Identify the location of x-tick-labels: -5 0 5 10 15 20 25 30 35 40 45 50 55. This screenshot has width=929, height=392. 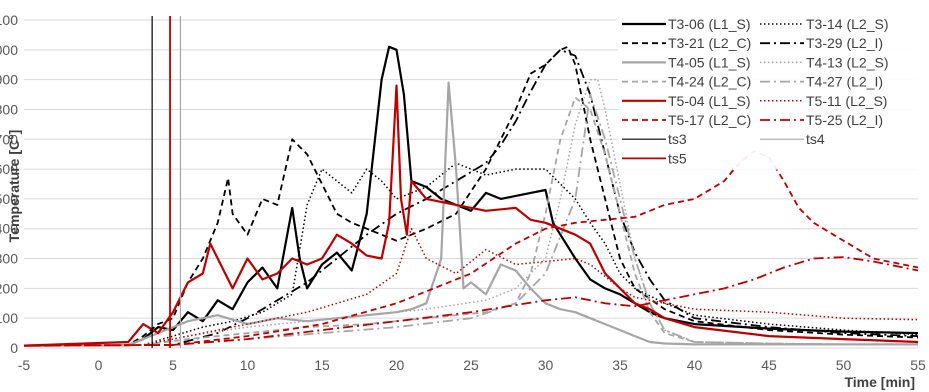
(472, 365).